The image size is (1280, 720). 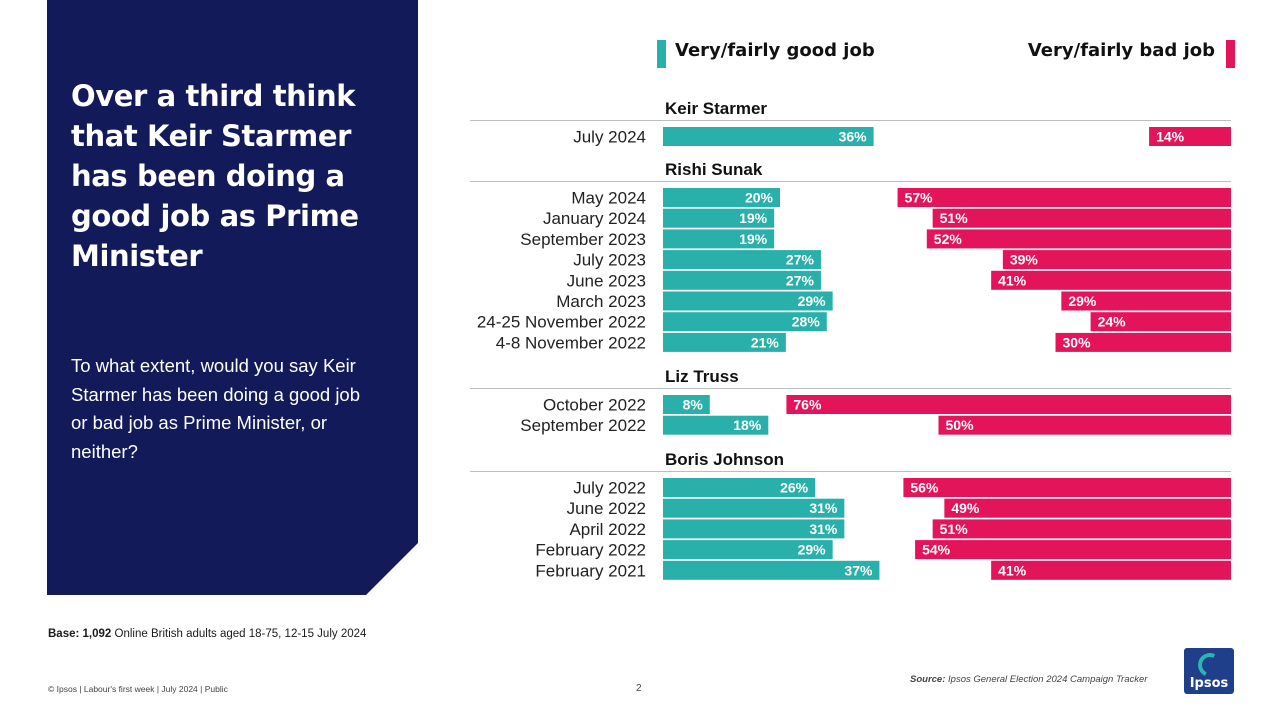 I want to click on logo-text: Ipsos, so click(x=1209, y=683).